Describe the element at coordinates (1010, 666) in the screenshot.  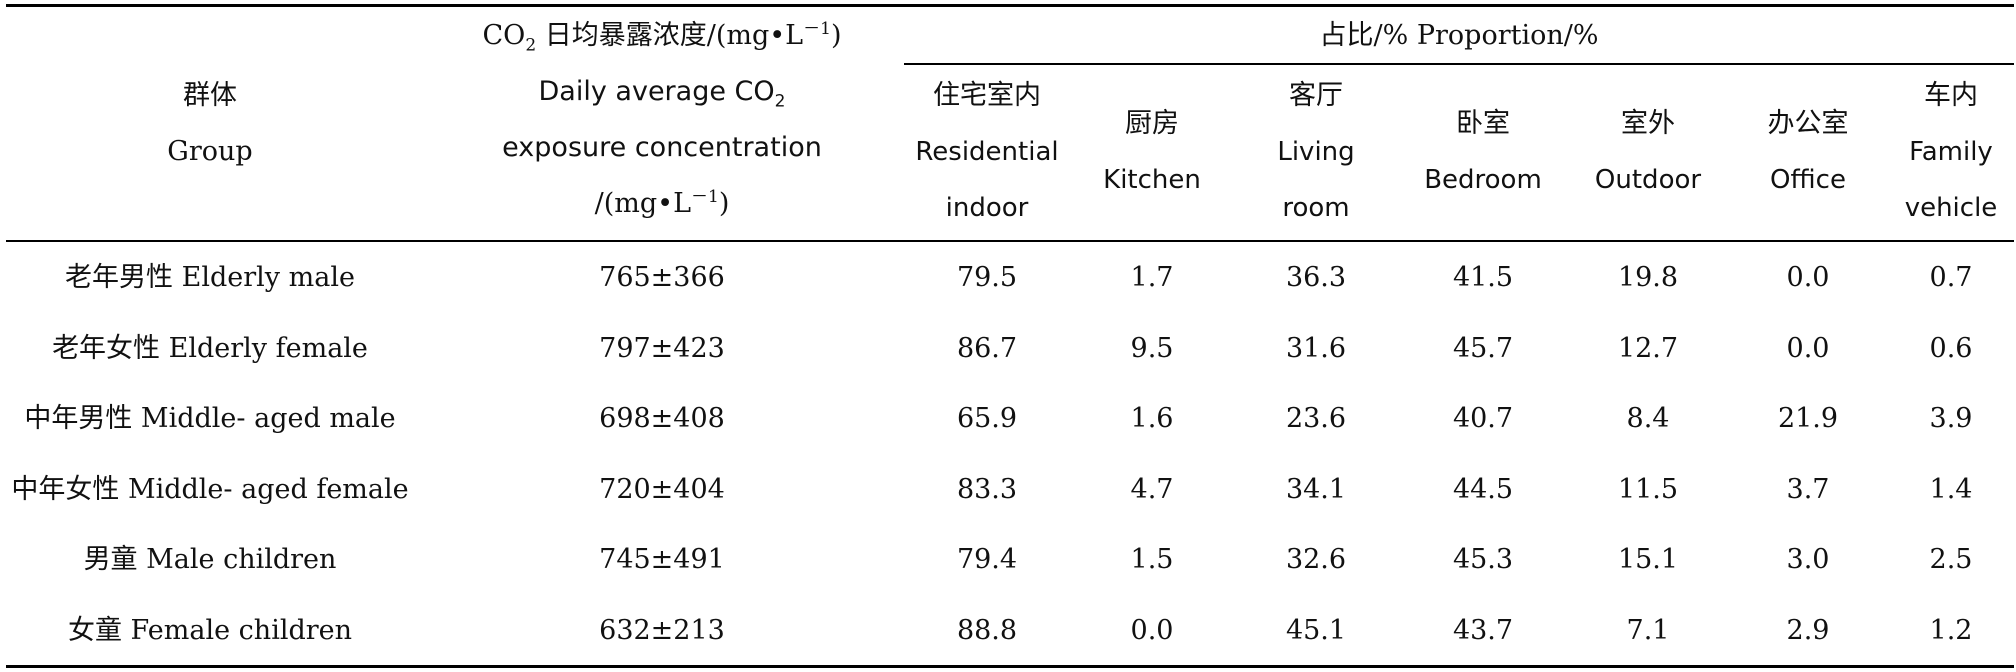
I see `table-bottom-rule` at that location.